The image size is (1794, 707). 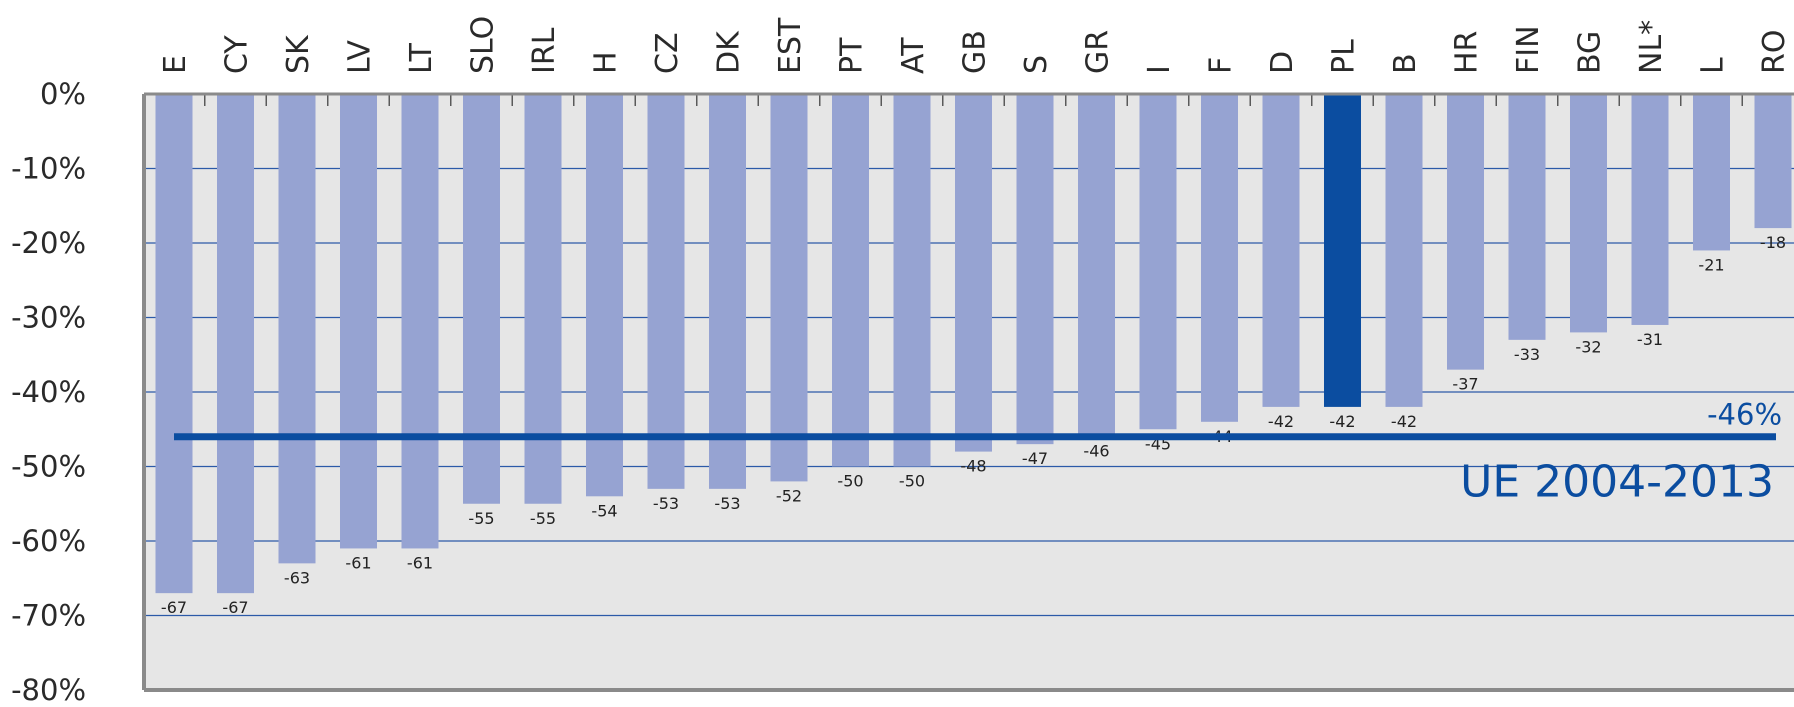 I want to click on x-tick-label: F, so click(x=1221, y=65).